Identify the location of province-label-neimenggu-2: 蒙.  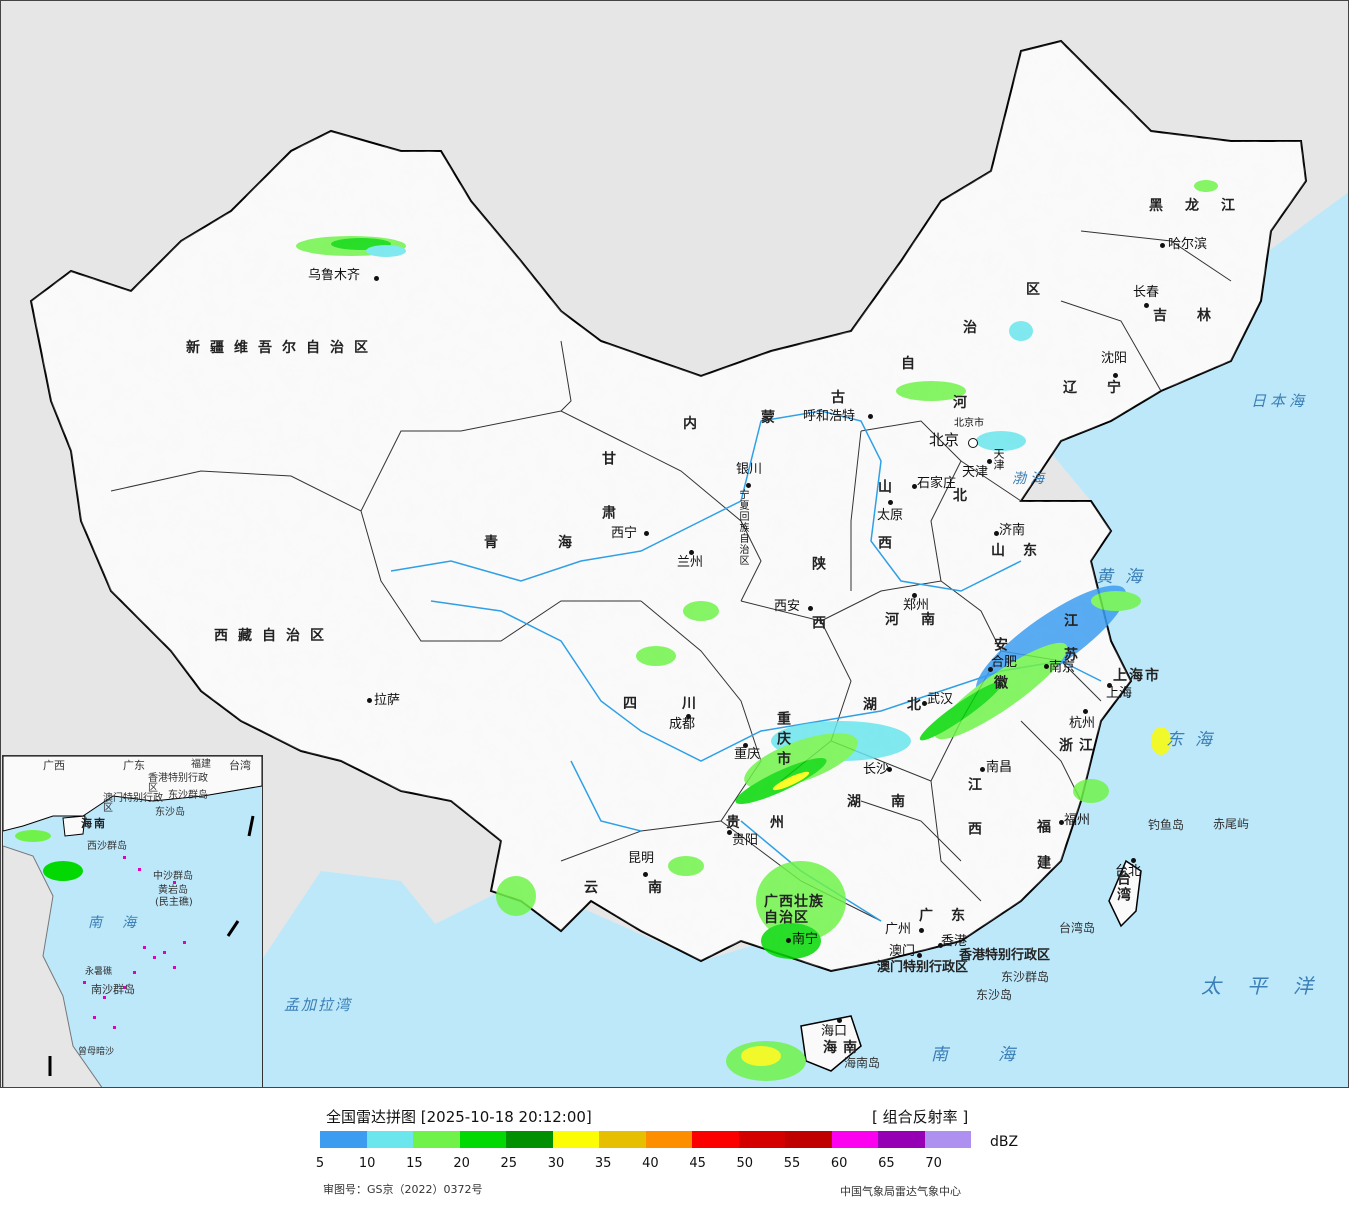
(773, 418).